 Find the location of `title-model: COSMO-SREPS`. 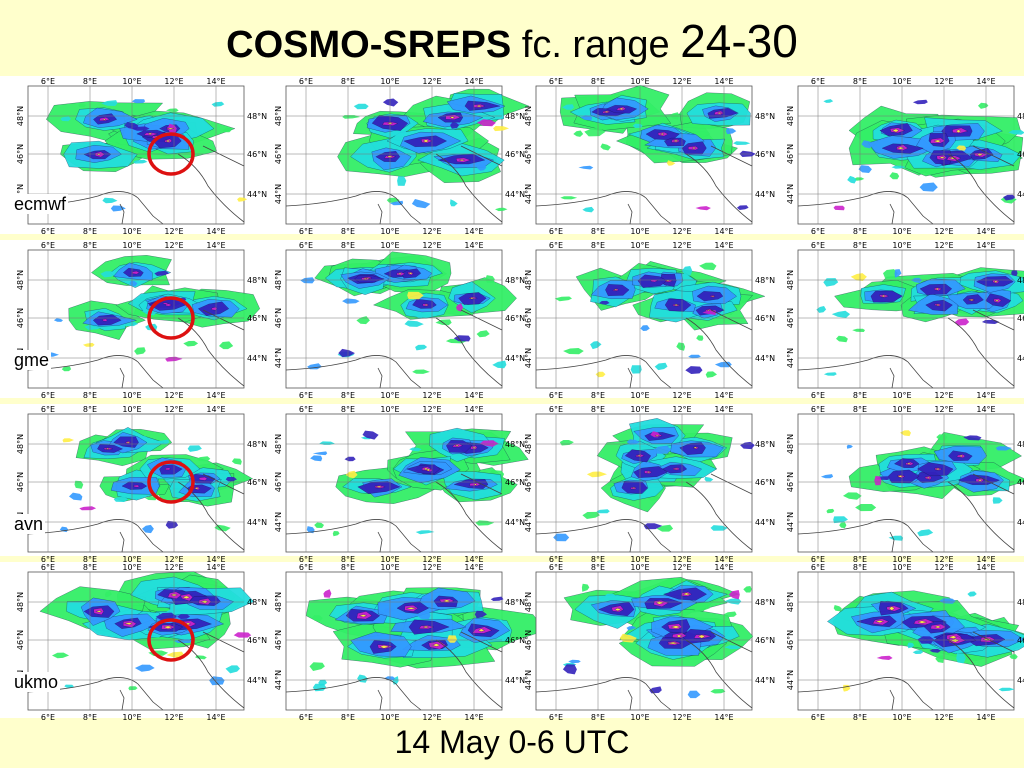

title-model: COSMO-SREPS is located at coordinates (369, 45).